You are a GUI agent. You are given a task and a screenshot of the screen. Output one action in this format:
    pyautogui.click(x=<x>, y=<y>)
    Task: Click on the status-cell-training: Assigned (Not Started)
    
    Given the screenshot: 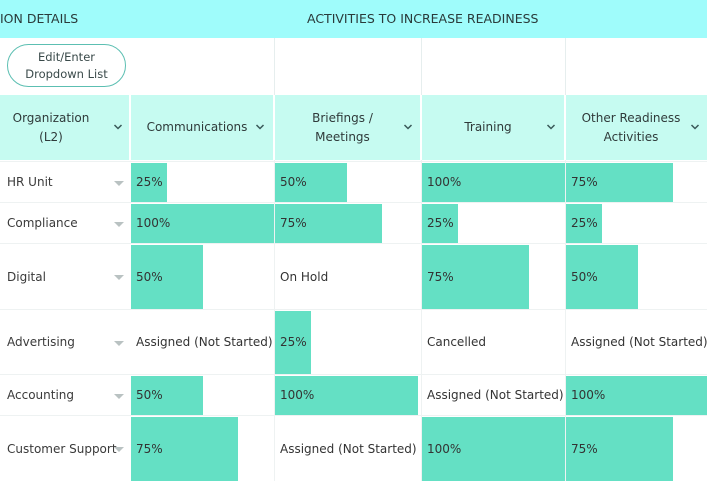 What is the action you would take?
    pyautogui.click(x=493, y=395)
    